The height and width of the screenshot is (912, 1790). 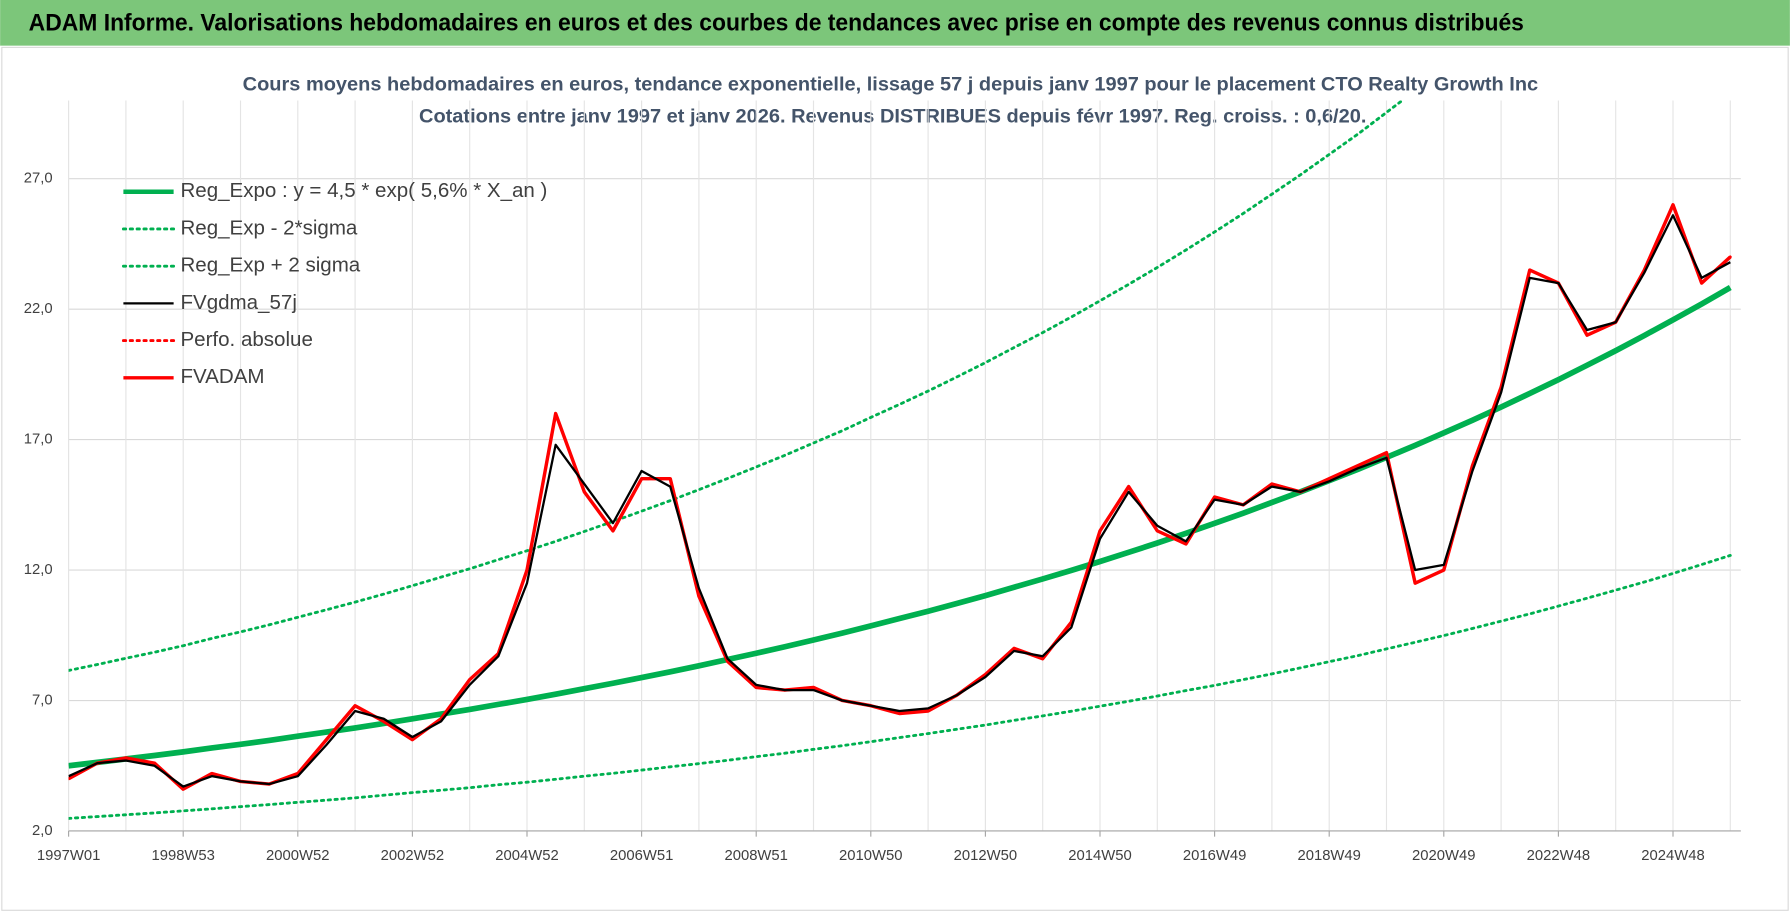 What do you see at coordinates (363, 190) in the screenshot?
I see `legend-label: Reg_Expo : y = 4,5 * exp( 5,6% * X_an )` at bounding box center [363, 190].